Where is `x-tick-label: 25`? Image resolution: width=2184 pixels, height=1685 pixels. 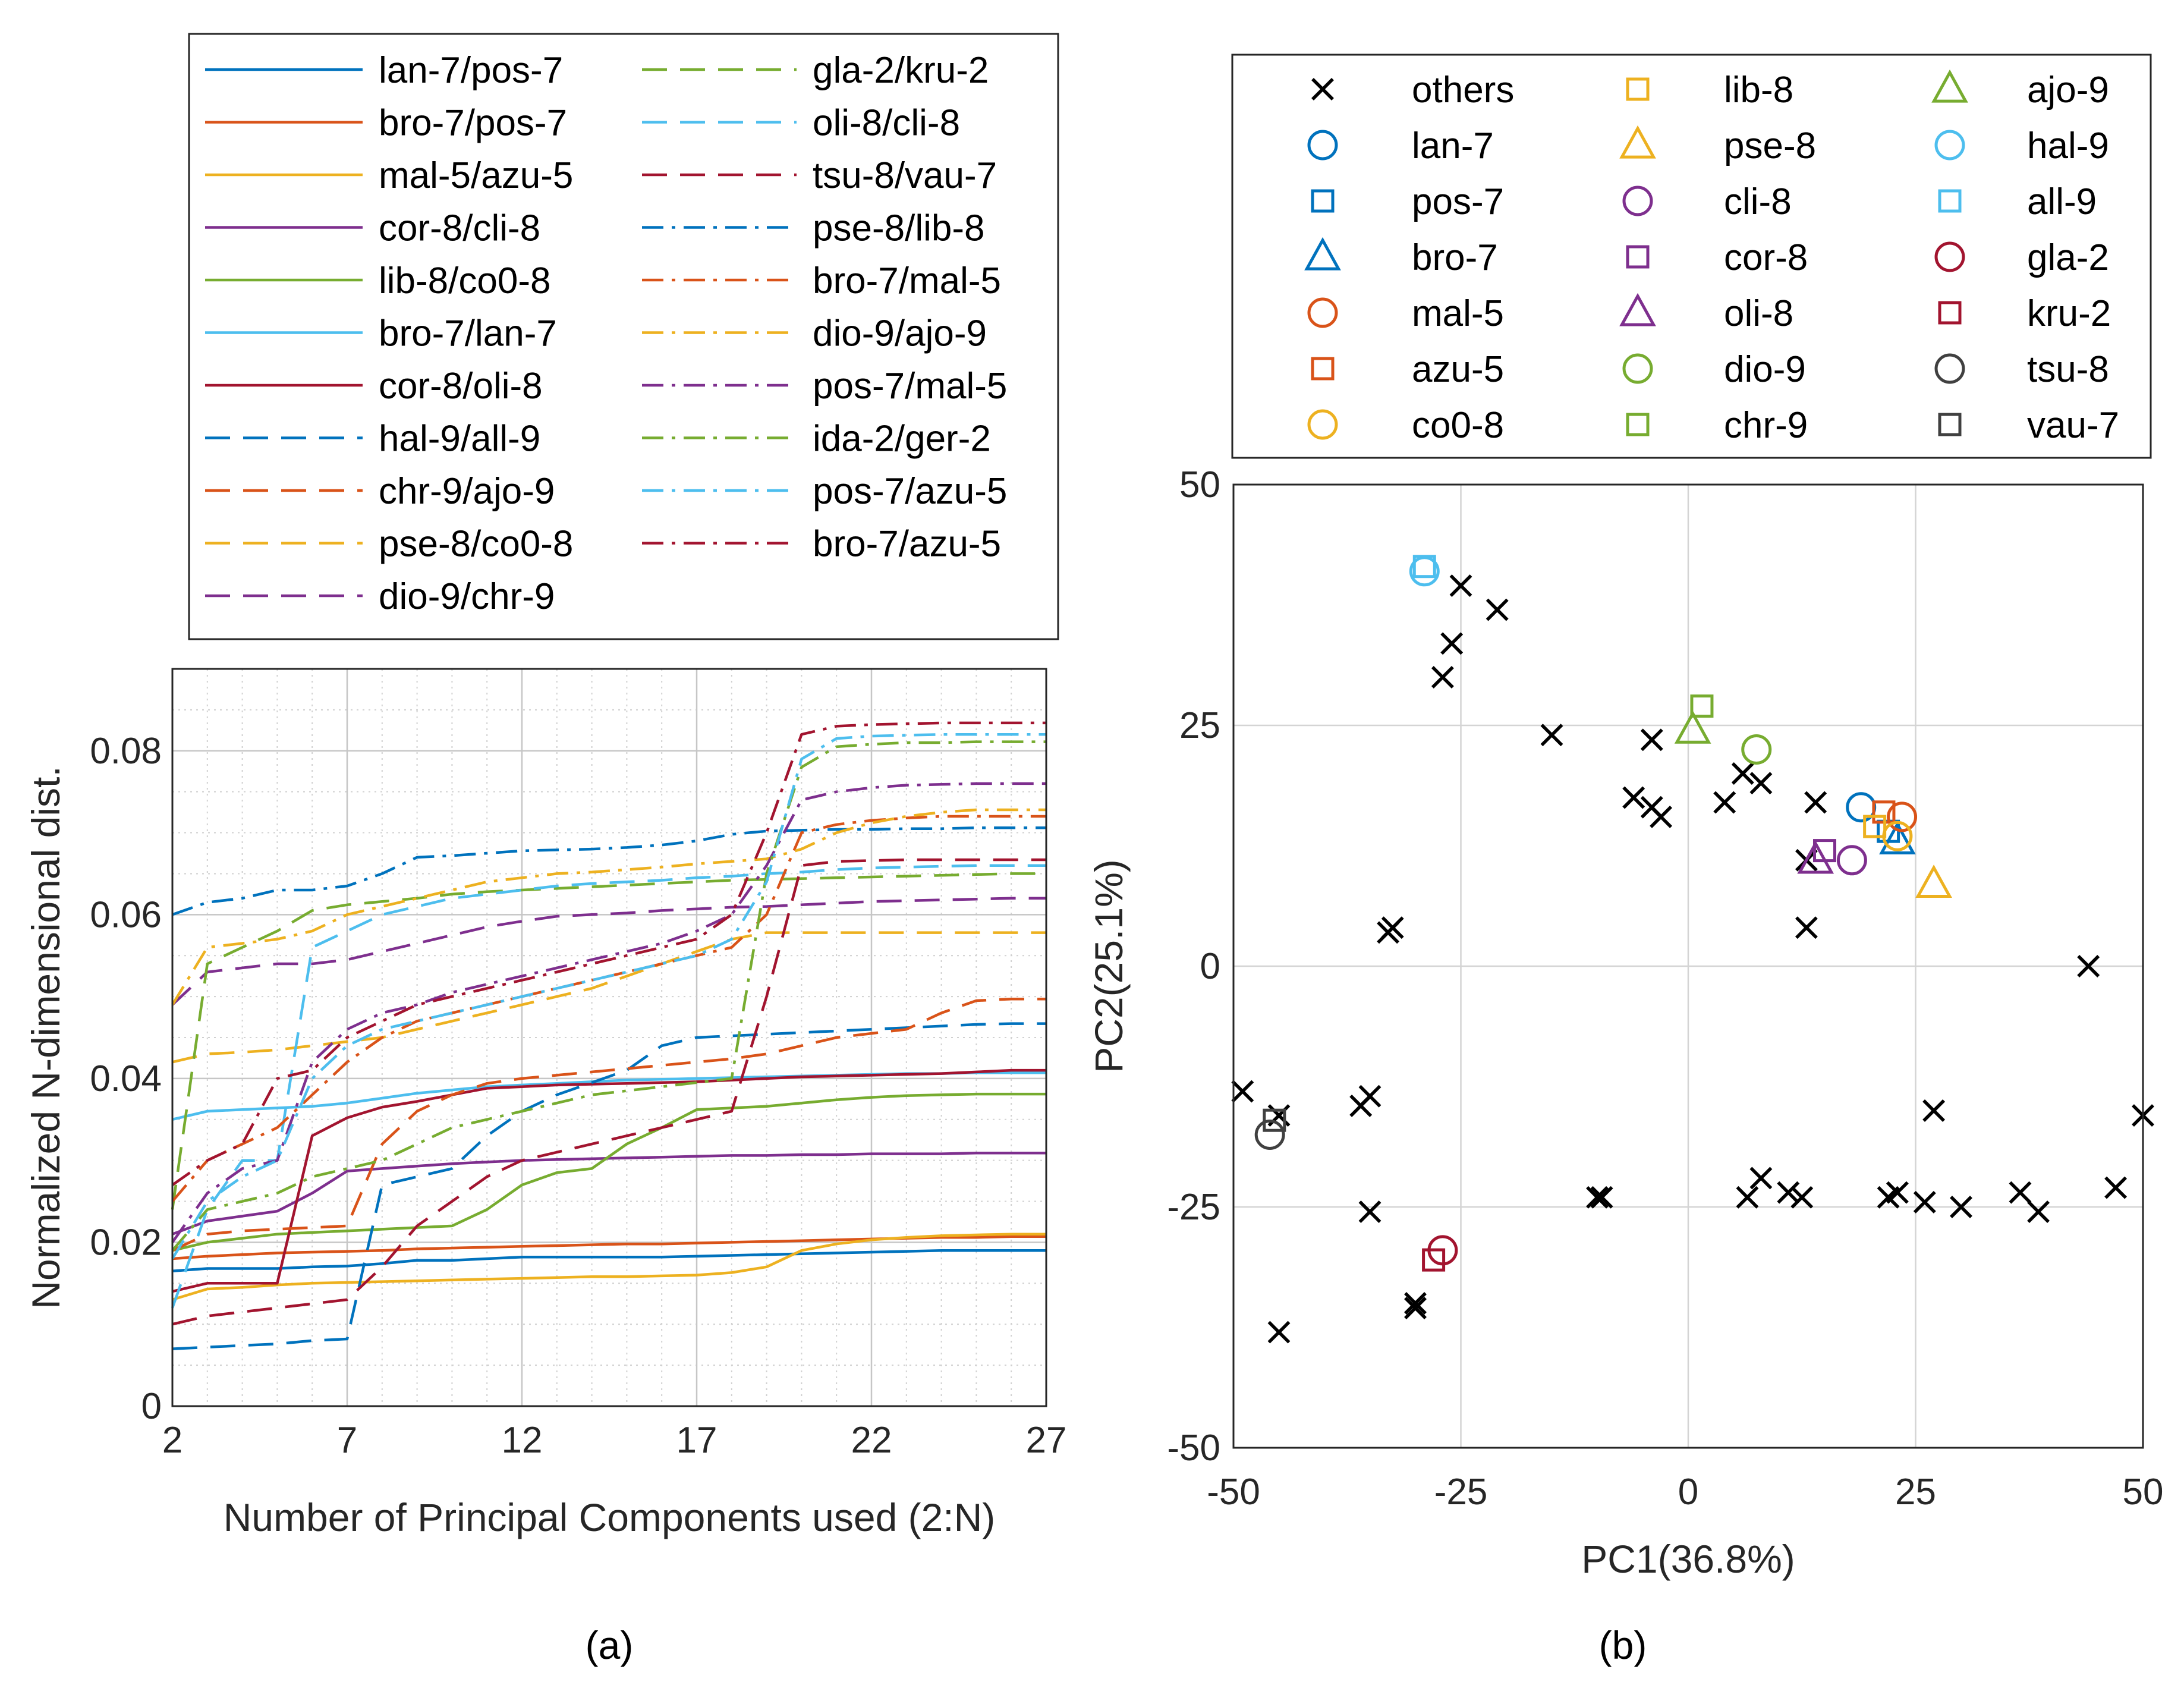
x-tick-label: 25 is located at coordinates (1915, 1493).